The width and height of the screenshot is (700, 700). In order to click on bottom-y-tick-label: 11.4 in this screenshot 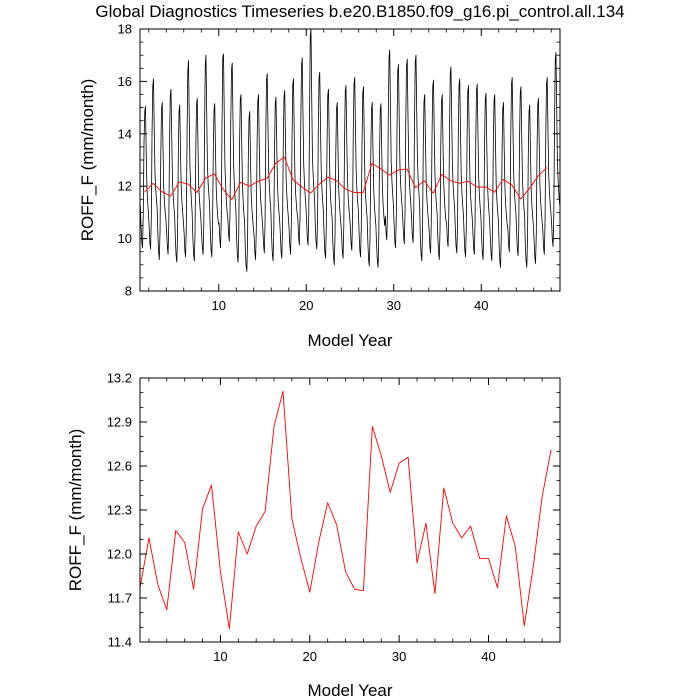, I will do `click(120, 642)`.